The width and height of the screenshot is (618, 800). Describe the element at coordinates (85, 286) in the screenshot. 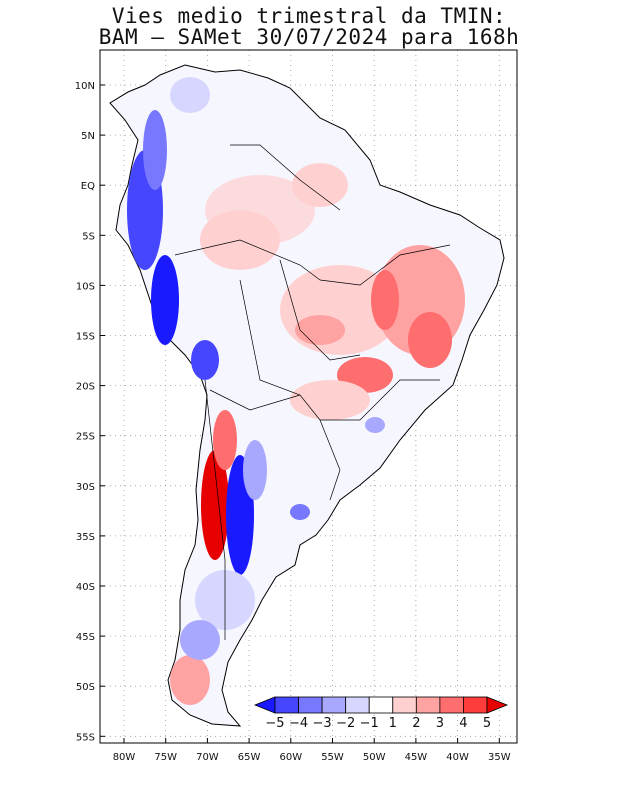

I see `lat-tick-label: 10S` at that location.